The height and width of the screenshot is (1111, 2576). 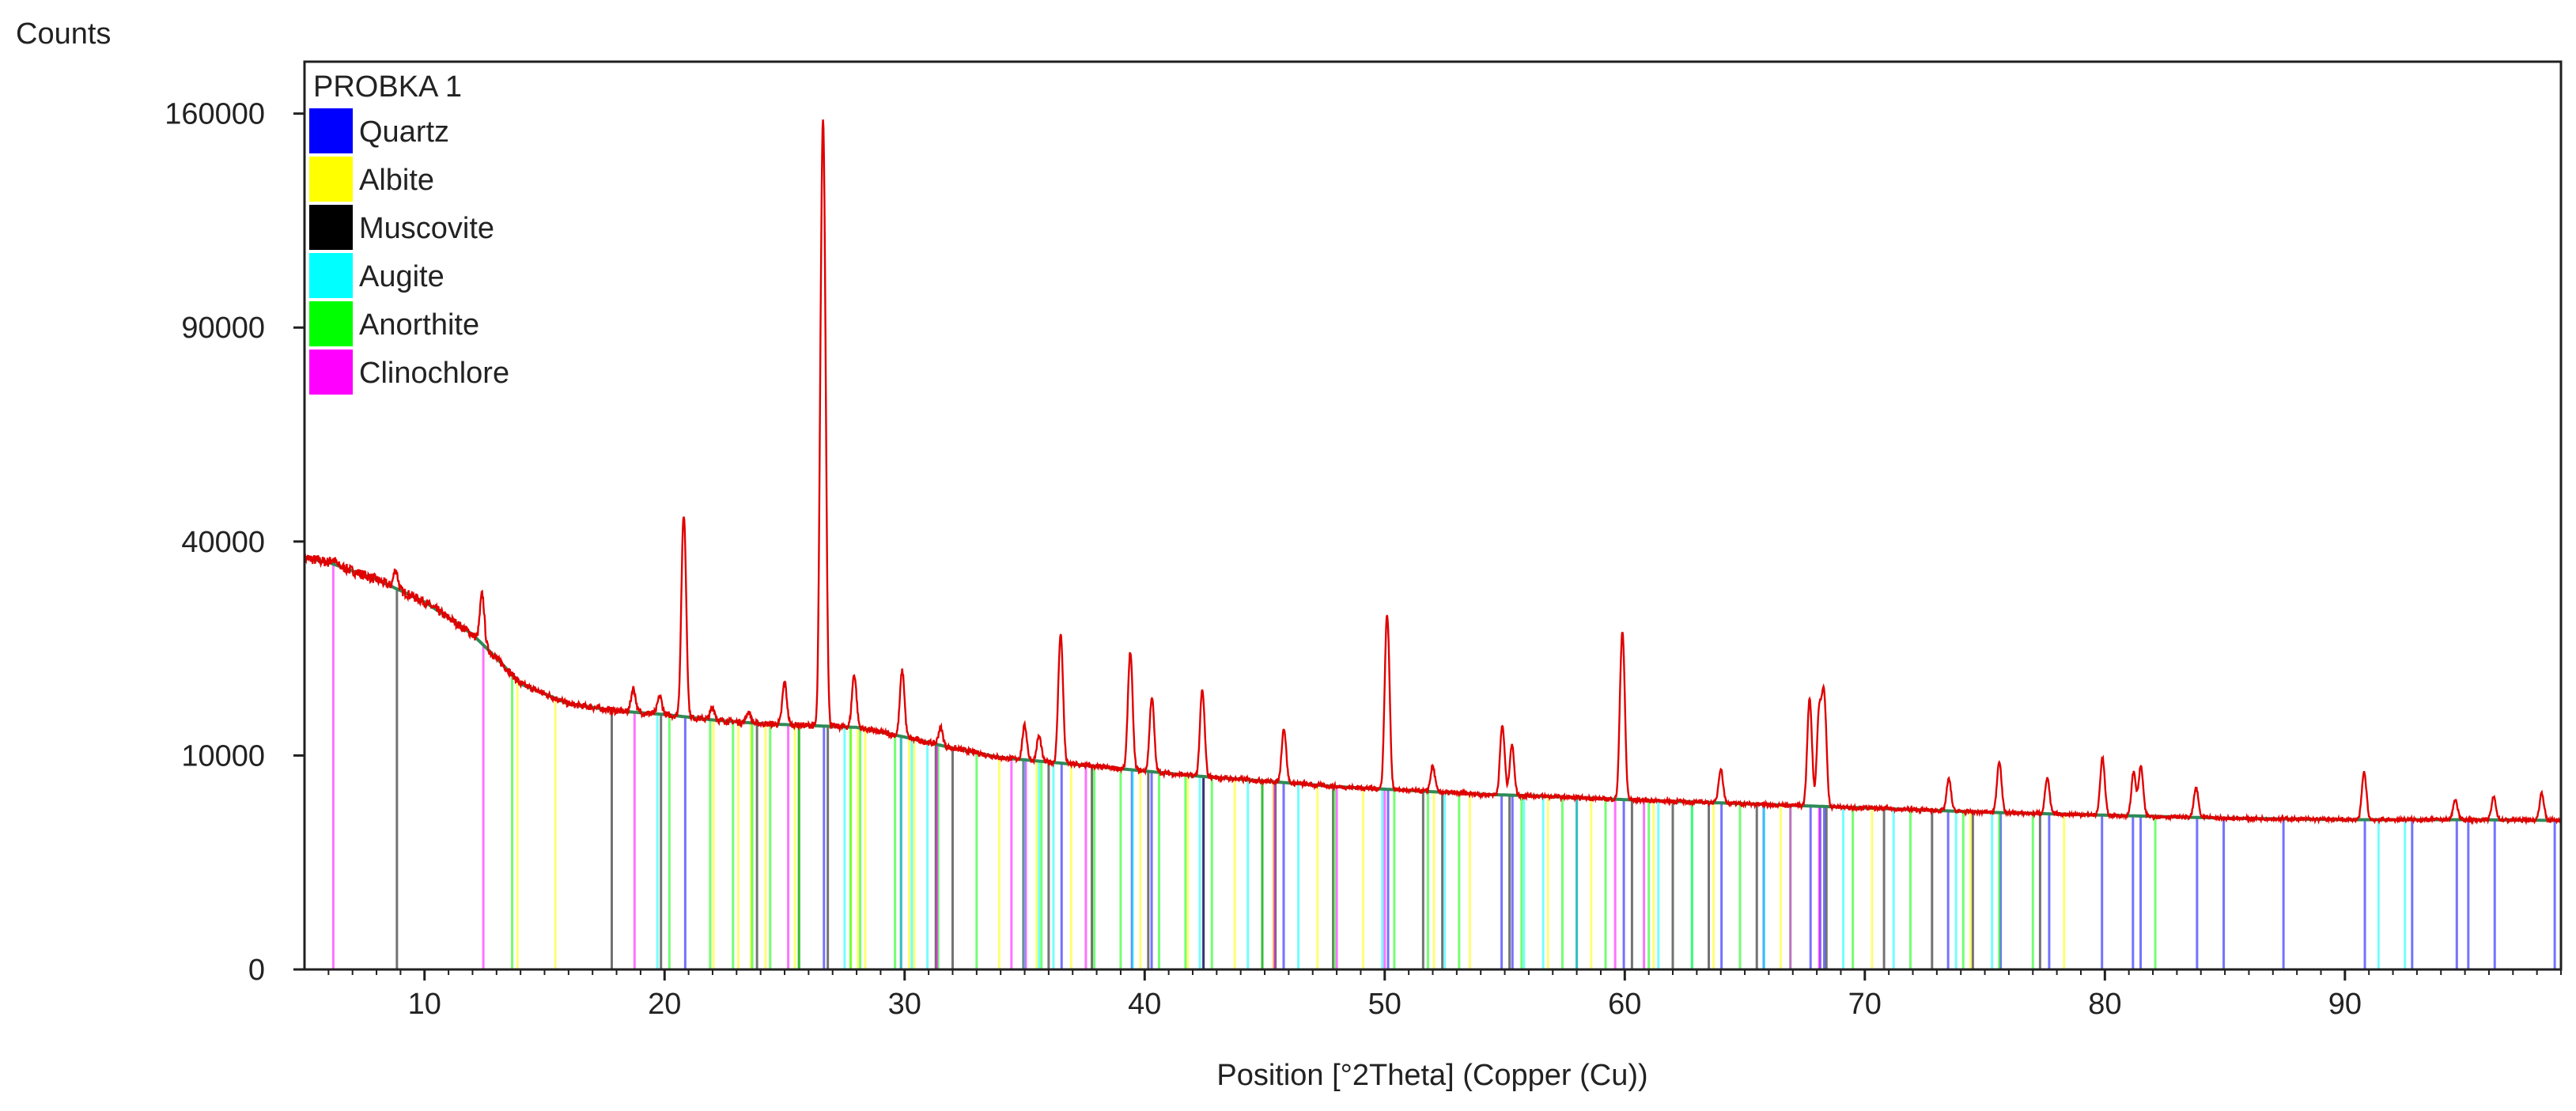 I want to click on y-tick-label: 40000, so click(x=223, y=542).